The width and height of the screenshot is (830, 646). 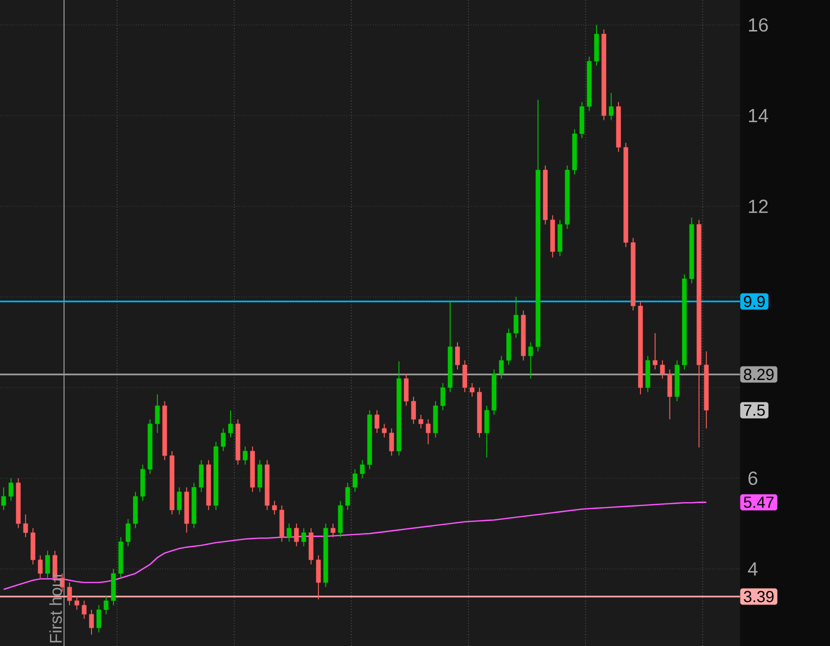 What do you see at coordinates (55, 607) in the screenshot?
I see `annotation: First hour` at bounding box center [55, 607].